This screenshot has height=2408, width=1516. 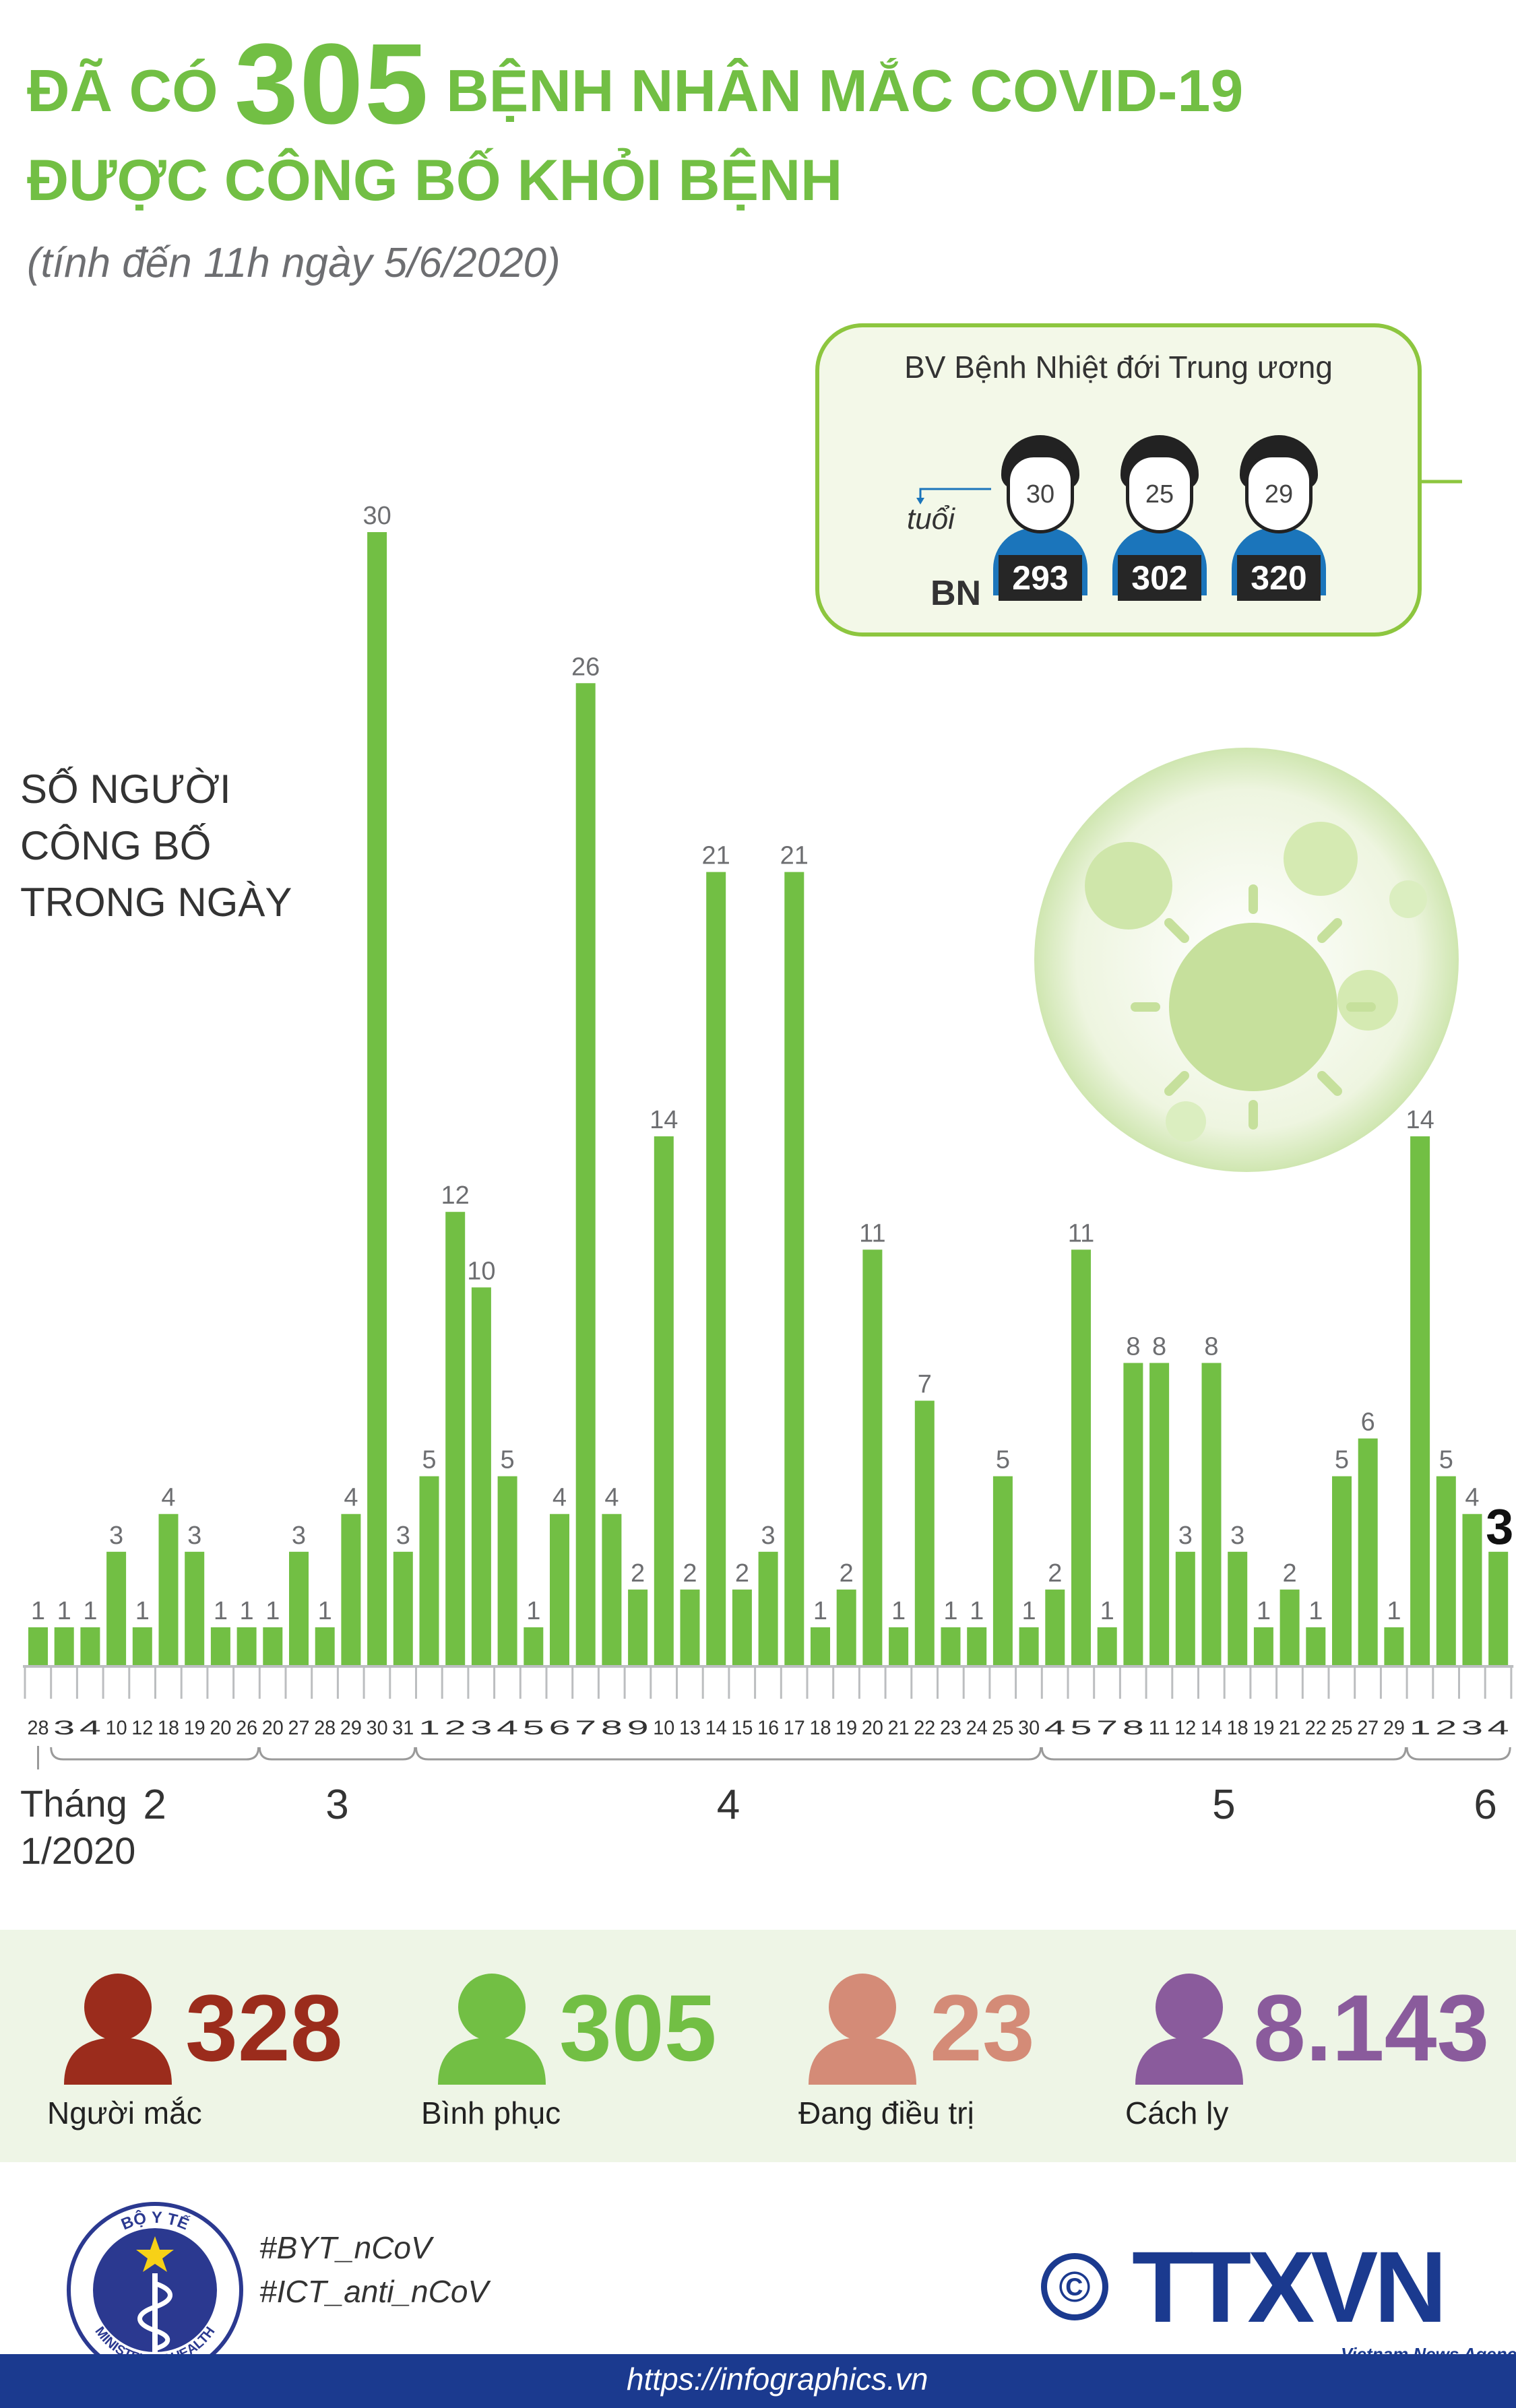 What do you see at coordinates (845, 90) in the screenshot?
I see `title-part2: BỆNH NHÂN MẮC COVID-19` at bounding box center [845, 90].